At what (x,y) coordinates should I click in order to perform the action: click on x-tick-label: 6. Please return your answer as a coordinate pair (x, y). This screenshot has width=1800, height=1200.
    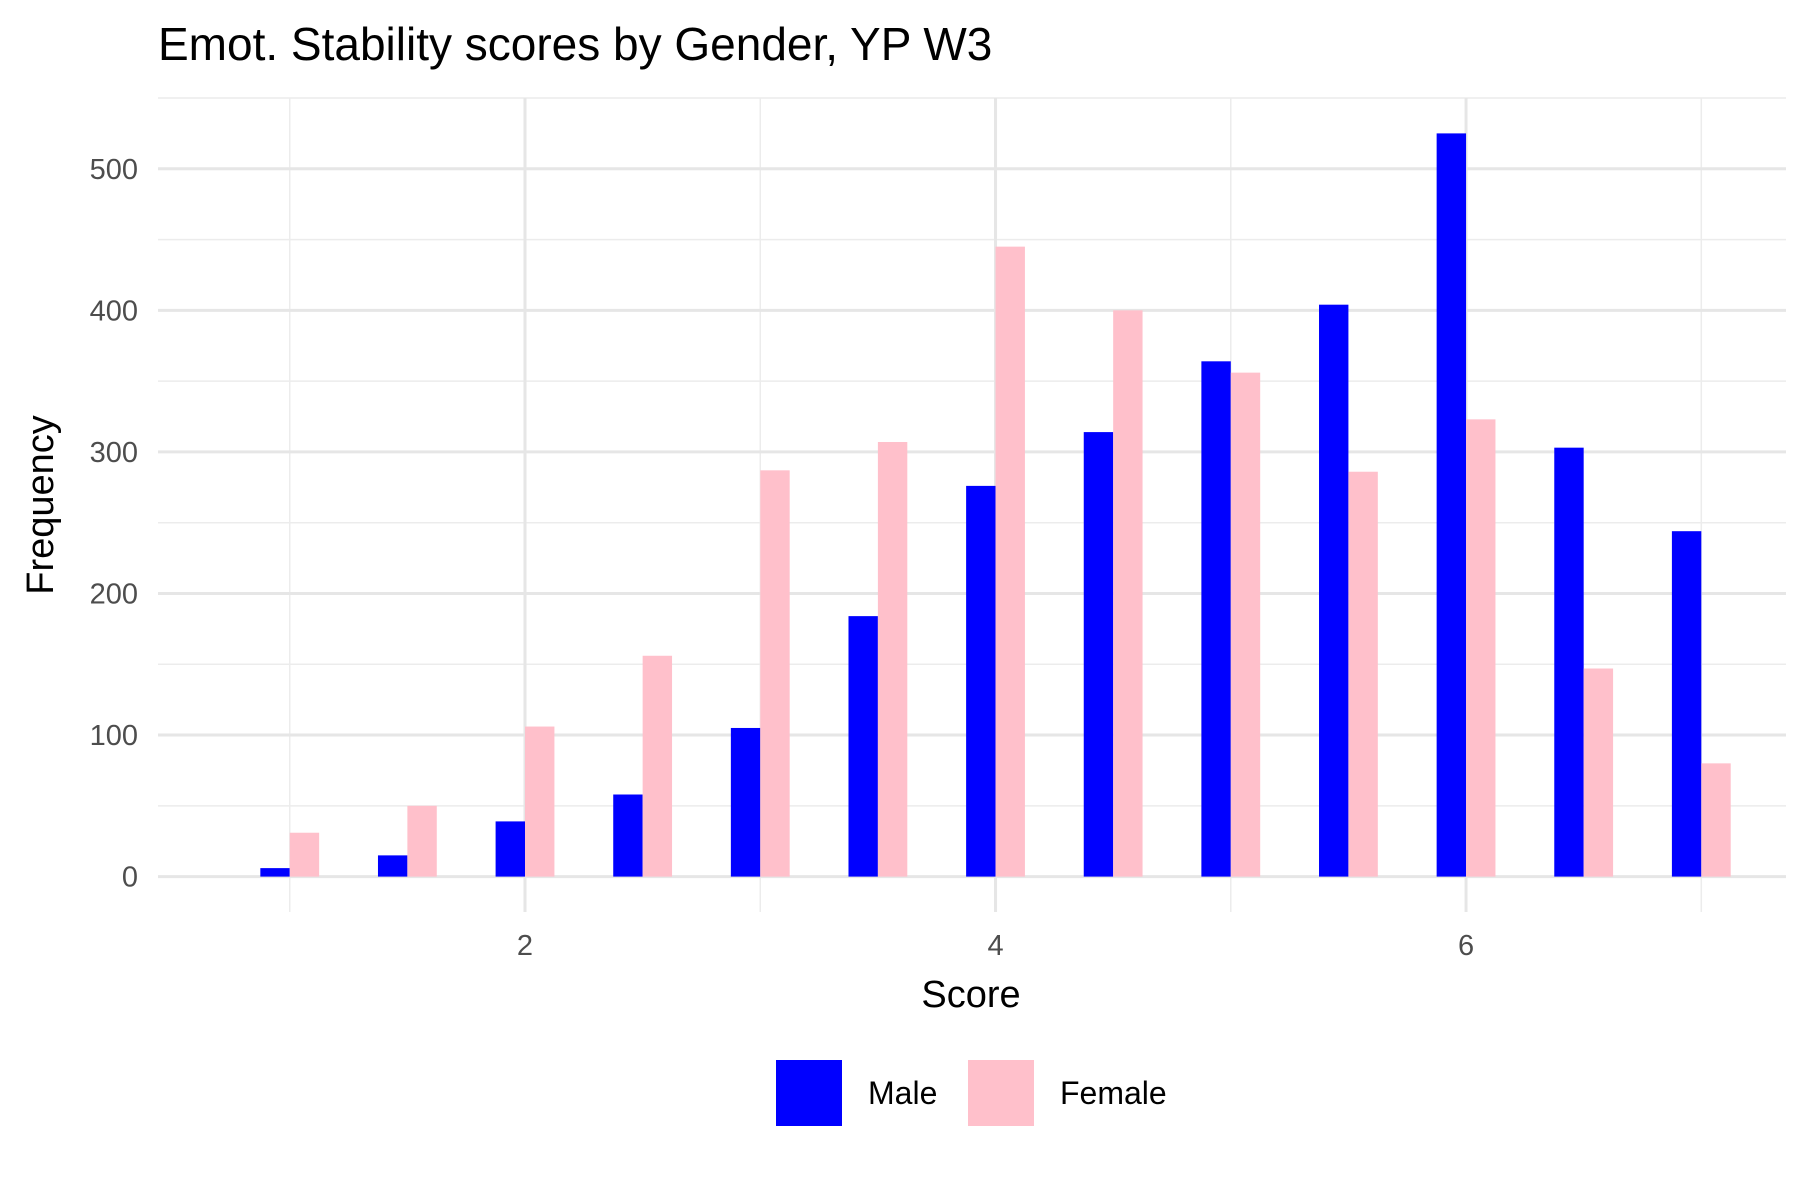
    Looking at the image, I should click on (1466, 946).